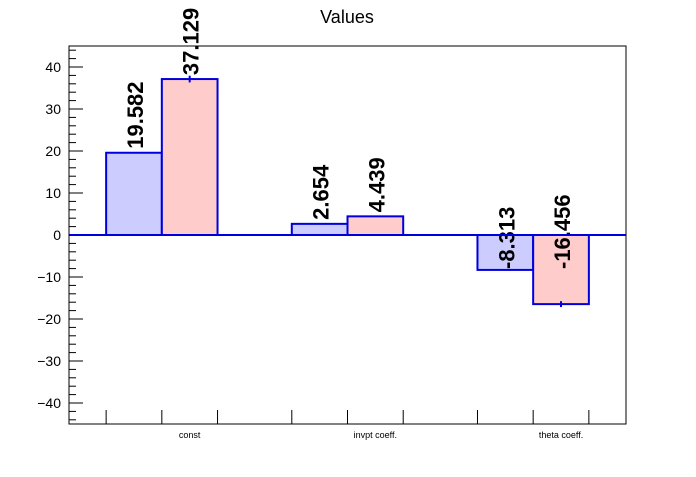 The height and width of the screenshot is (477, 696). What do you see at coordinates (321, 192) in the screenshot?
I see `data-label: 2.654` at bounding box center [321, 192].